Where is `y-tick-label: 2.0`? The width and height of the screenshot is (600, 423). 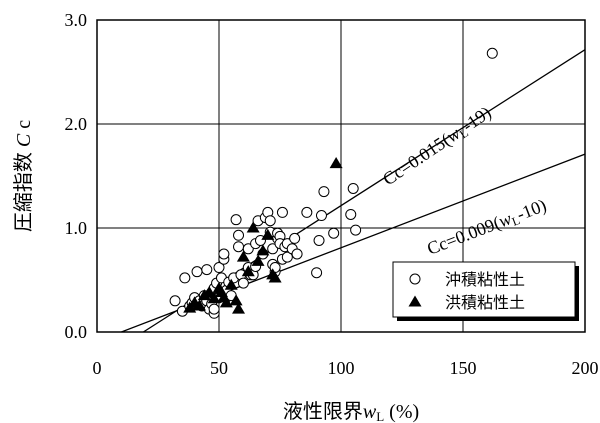
y-tick-label: 2.0 is located at coordinates (76, 124).